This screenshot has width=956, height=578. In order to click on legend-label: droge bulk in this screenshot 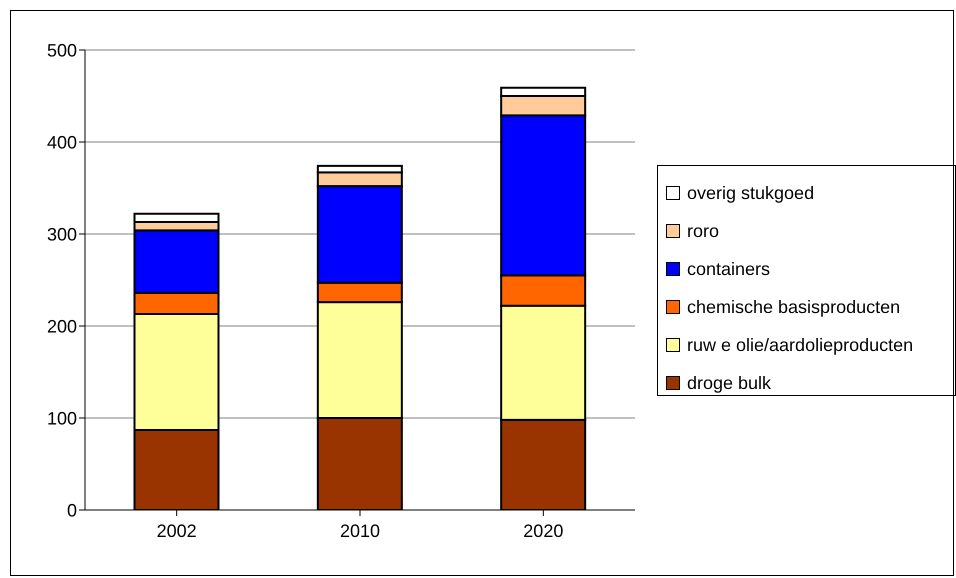, I will do `click(729, 383)`.